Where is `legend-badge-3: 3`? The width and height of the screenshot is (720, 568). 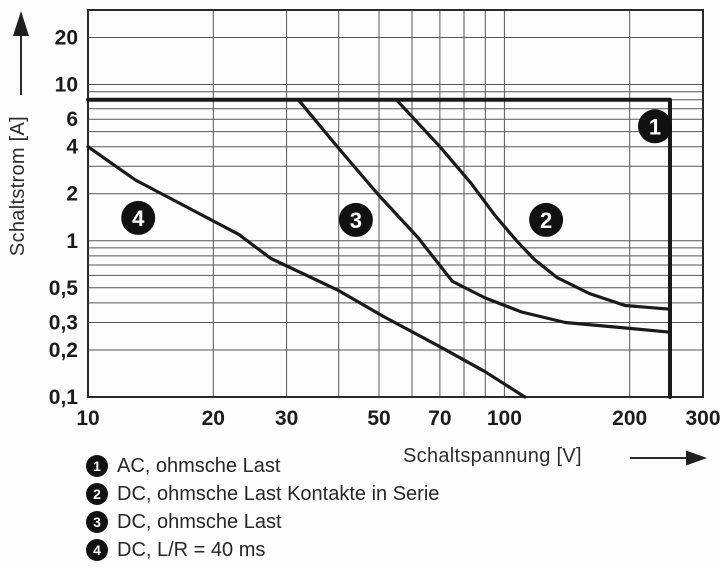
legend-badge-3: 3 is located at coordinates (97, 522).